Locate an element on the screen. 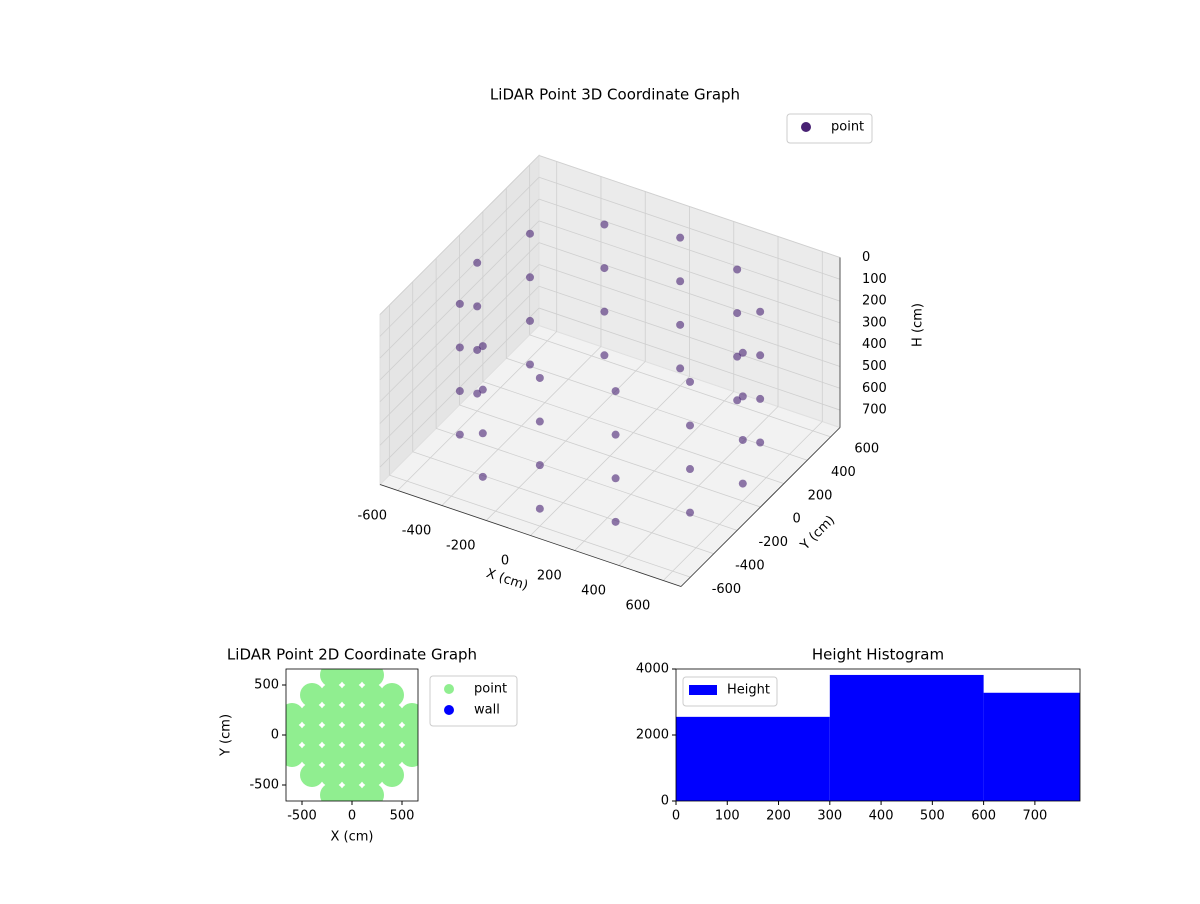  y-tick-label: 500 is located at coordinates (266, 685).